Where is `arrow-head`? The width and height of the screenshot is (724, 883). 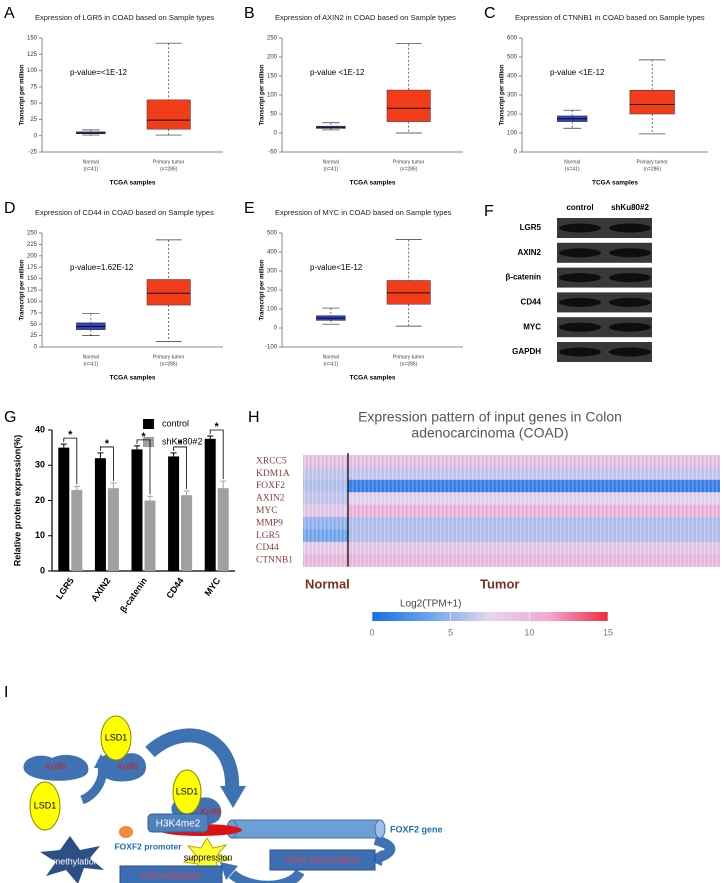 arrow-head is located at coordinates (229, 871).